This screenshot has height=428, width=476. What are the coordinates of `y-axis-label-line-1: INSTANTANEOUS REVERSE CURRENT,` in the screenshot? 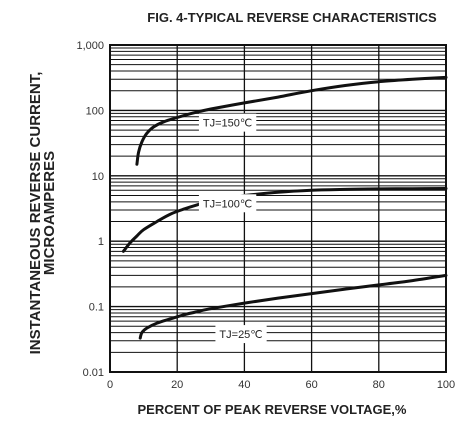 It's located at (35, 213).